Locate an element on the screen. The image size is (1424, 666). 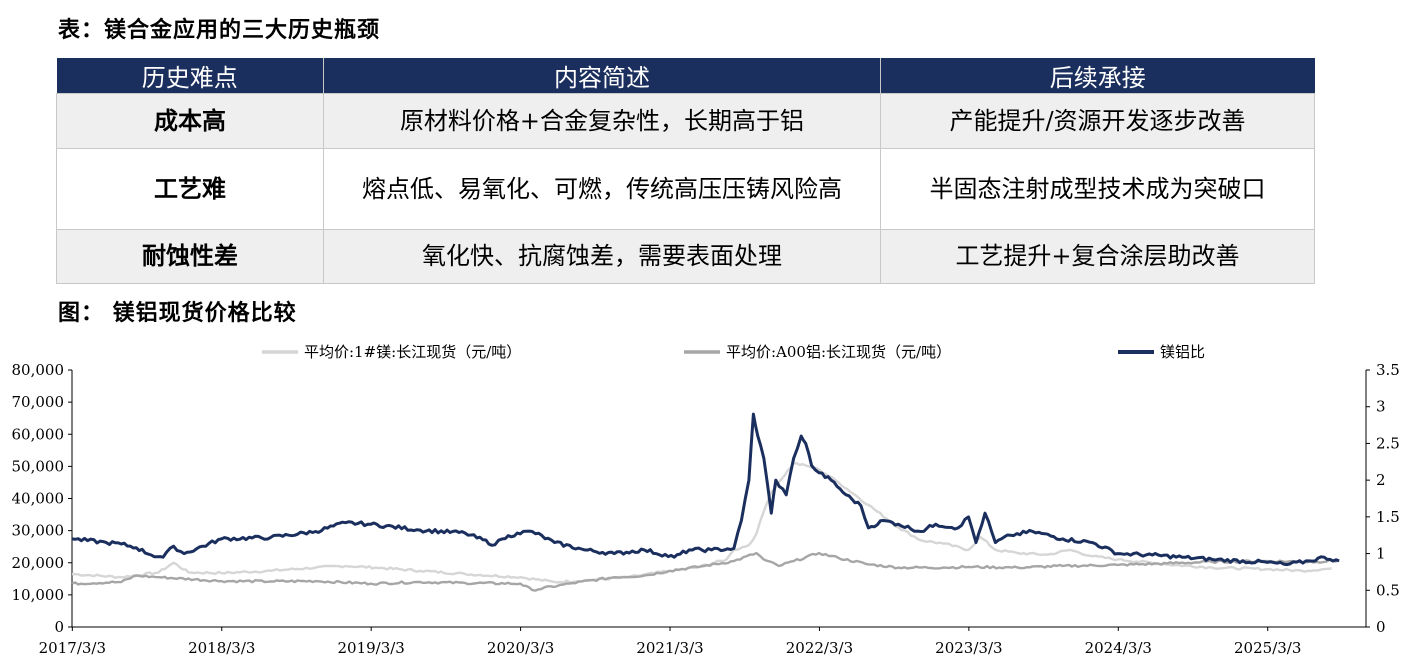
left-y-tick-label: 20,000 is located at coordinates (38, 563).